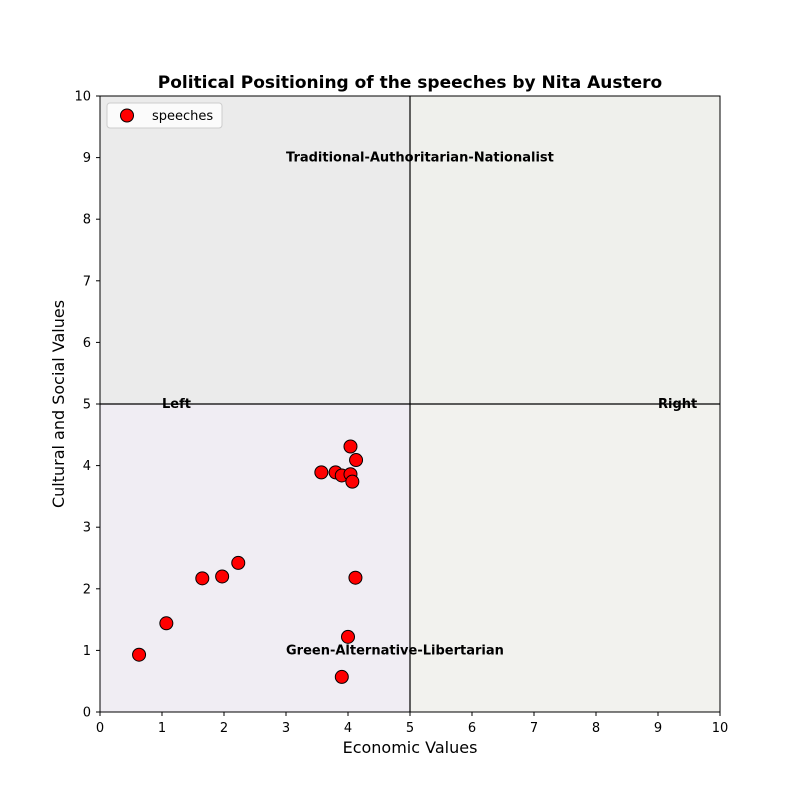 The image size is (800, 800). I want to click on y-tick-label: 2, so click(87, 589).